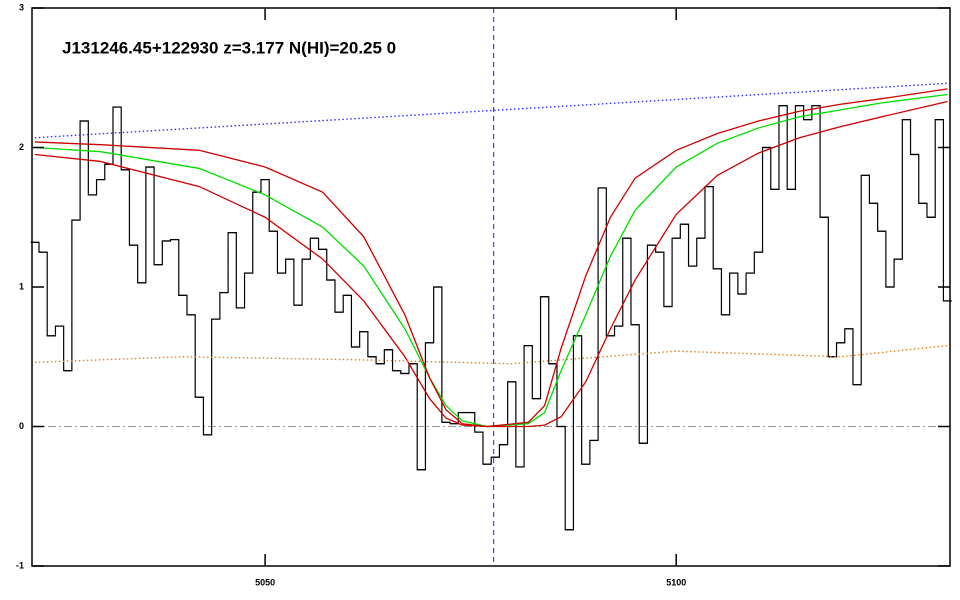  What do you see at coordinates (265, 582) in the screenshot?
I see `x-tick-label: 5050` at bounding box center [265, 582].